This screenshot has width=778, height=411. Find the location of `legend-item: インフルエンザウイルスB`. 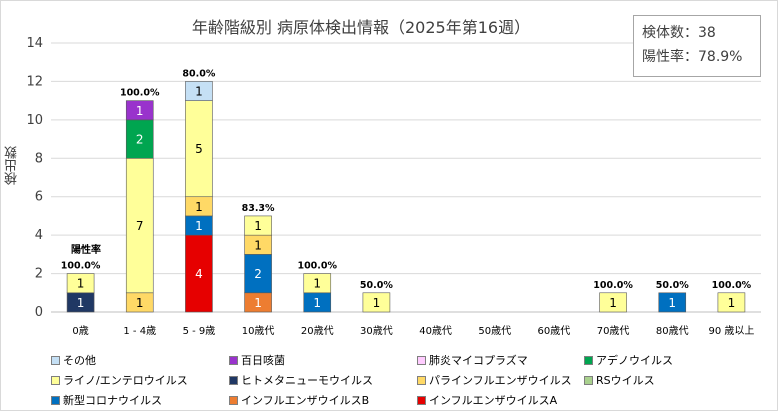

legend-item: インフルエンザウイルスB is located at coordinates (299, 400).